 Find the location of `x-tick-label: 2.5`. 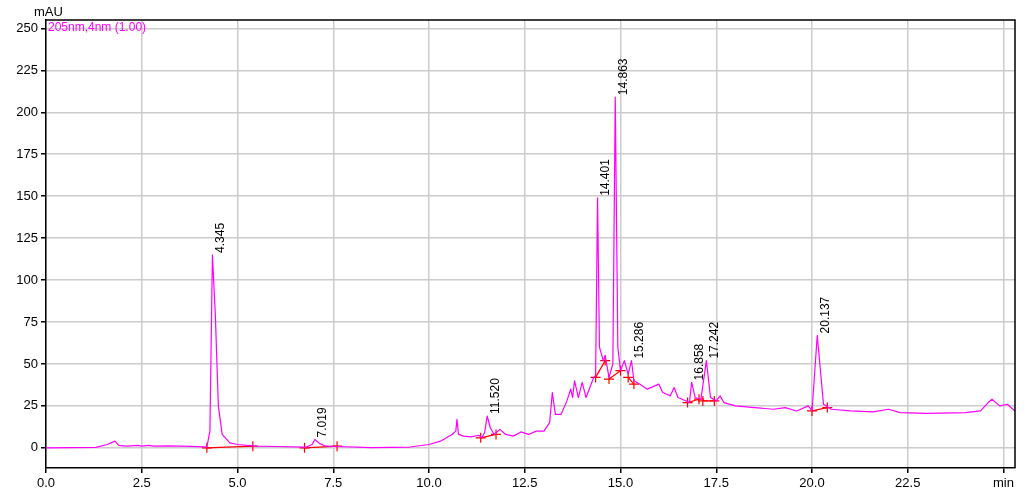

x-tick-label: 2.5 is located at coordinates (141, 483).